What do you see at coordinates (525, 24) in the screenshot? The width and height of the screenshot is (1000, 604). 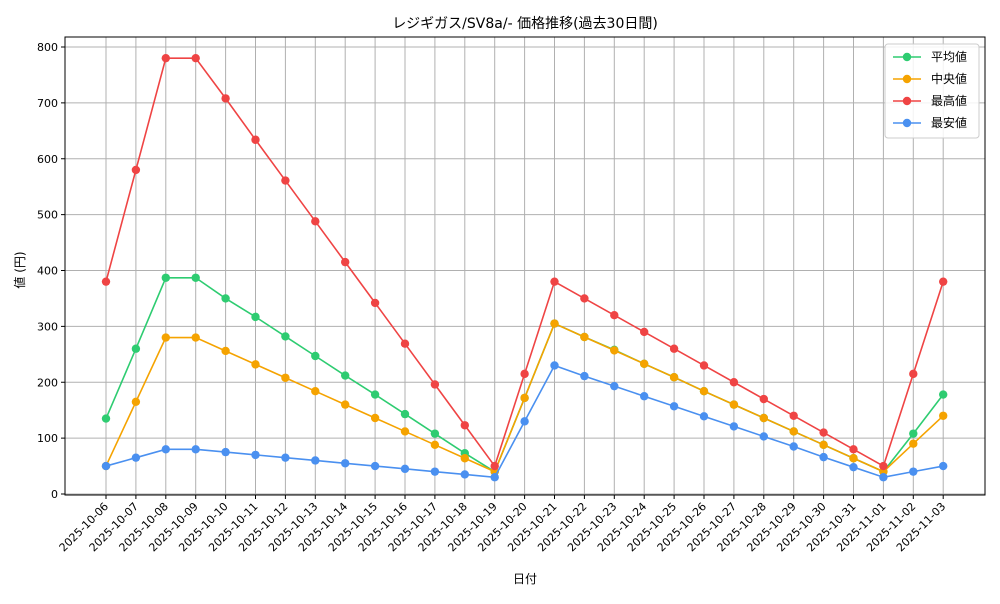 I see `chart-title: レジギガス/SV8a/- 価格推移(過去30日間)` at bounding box center [525, 24].